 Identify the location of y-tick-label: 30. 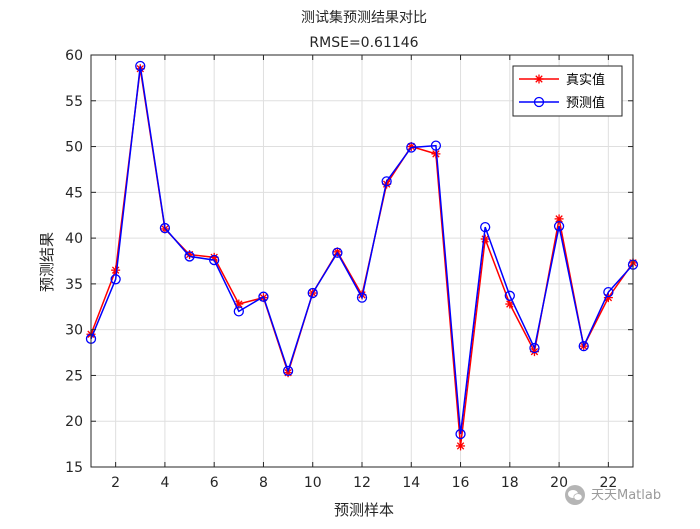
(74, 331).